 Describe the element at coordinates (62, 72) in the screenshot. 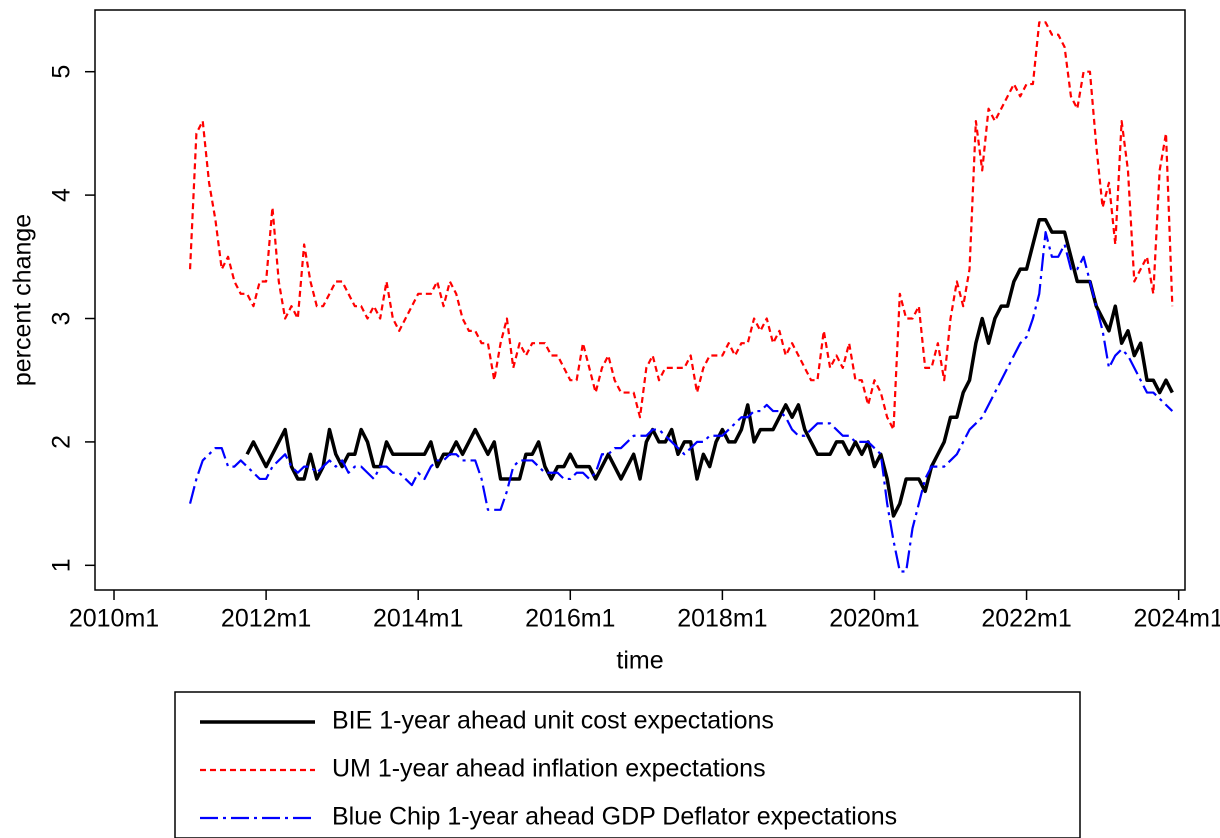

I see `y-tick-label: 5` at that location.